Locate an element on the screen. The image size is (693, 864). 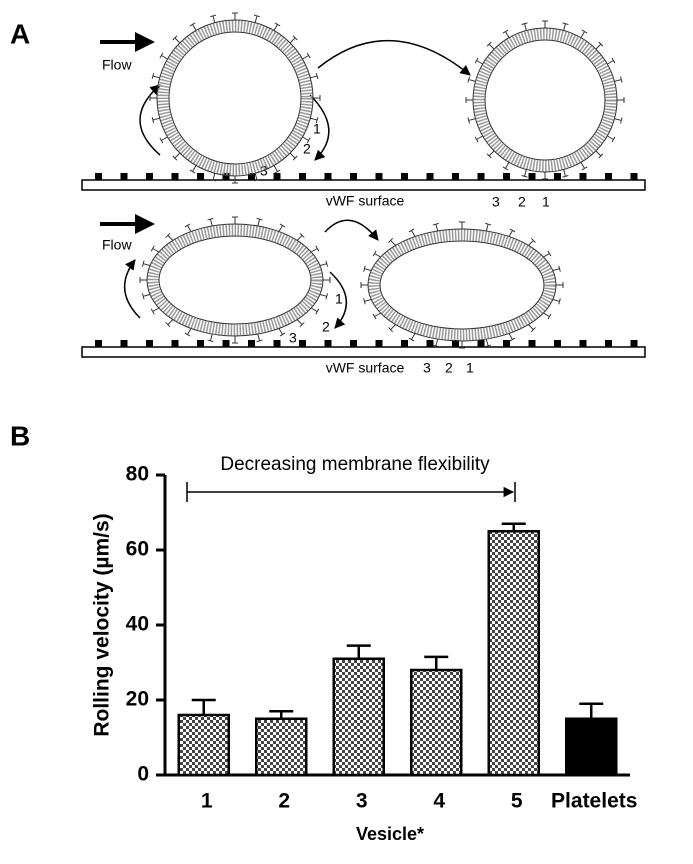
site-label: 3 is located at coordinates (427, 368).